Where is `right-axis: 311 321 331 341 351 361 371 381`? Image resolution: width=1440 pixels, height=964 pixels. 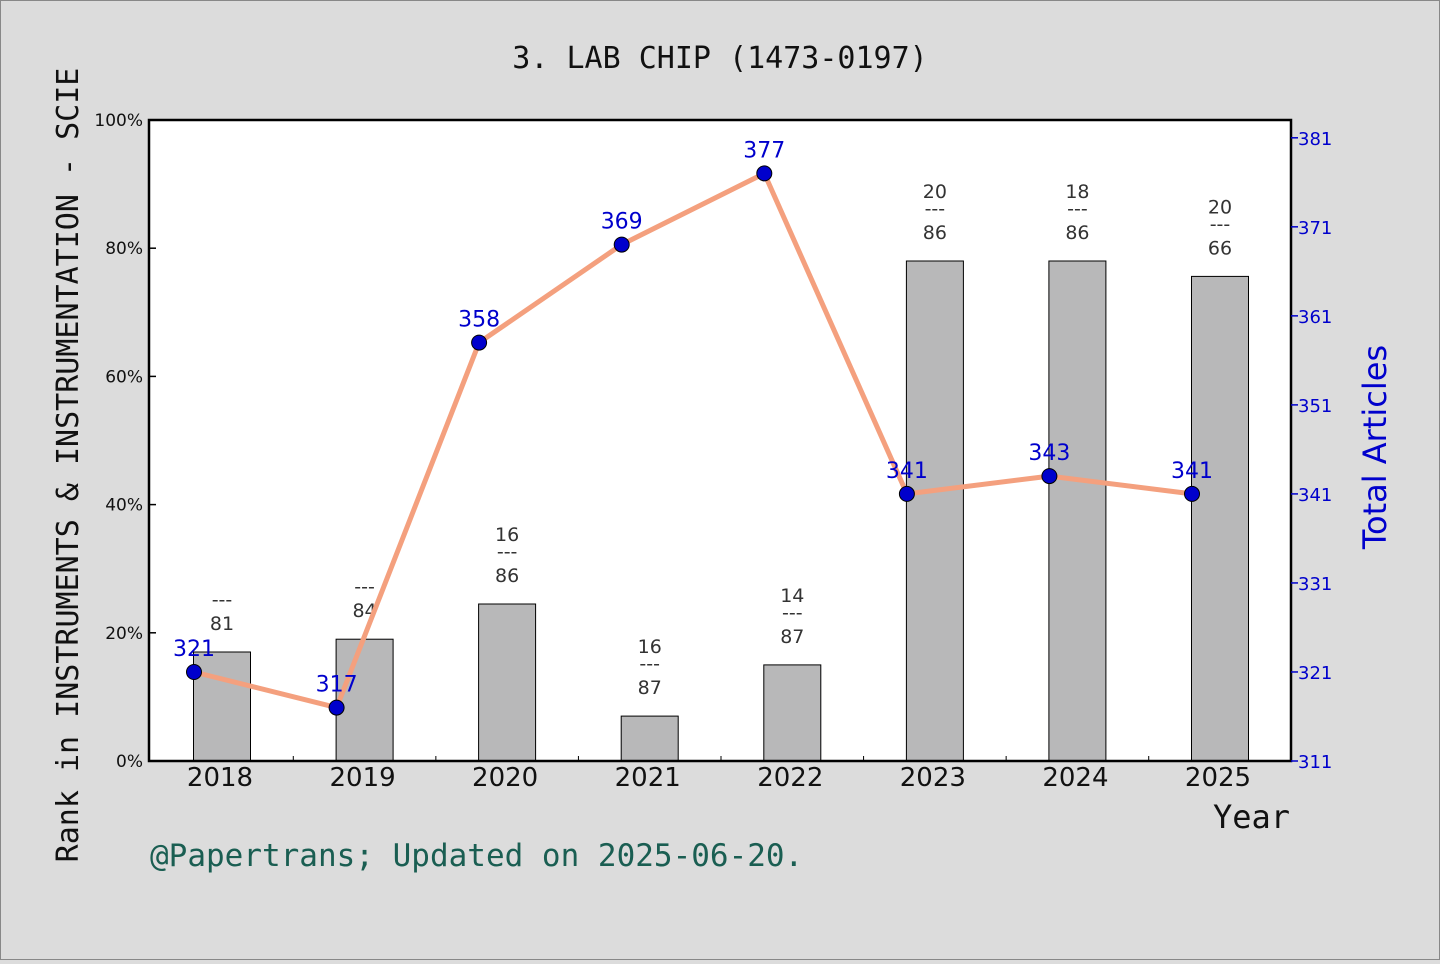 right-axis: 311 321 331 341 351 361 371 381 is located at coordinates (1311, 451).